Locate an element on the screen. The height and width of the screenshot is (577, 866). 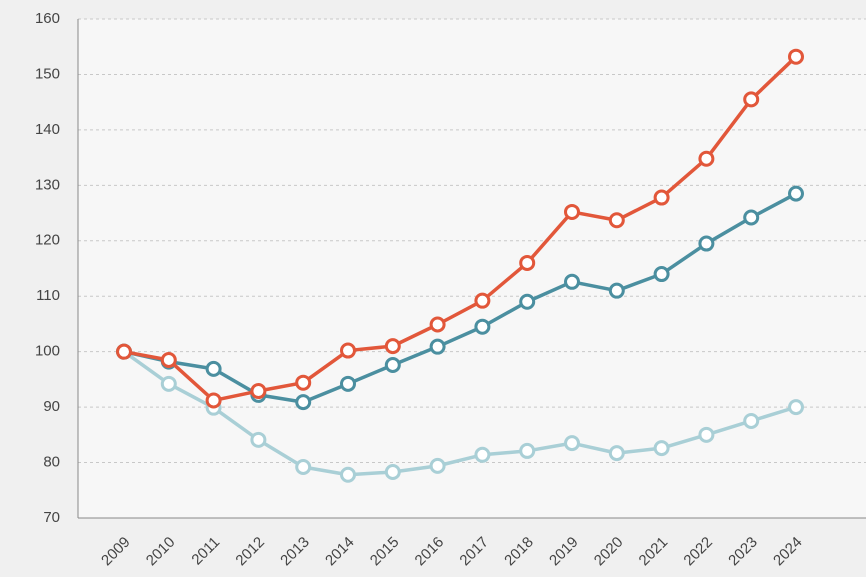
x-tick-label: 2022 is located at coordinates (698, 552).